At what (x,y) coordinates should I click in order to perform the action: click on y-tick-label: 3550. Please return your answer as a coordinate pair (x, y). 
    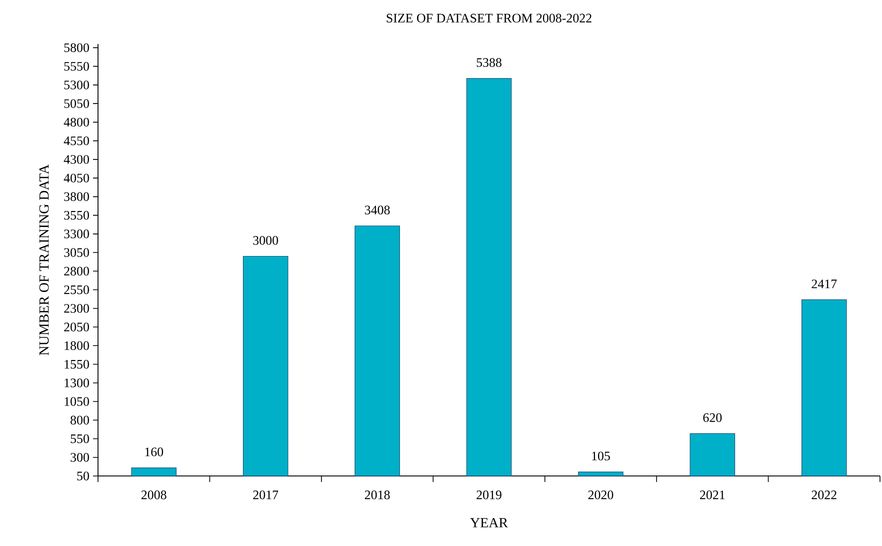
    Looking at the image, I should click on (76, 215).